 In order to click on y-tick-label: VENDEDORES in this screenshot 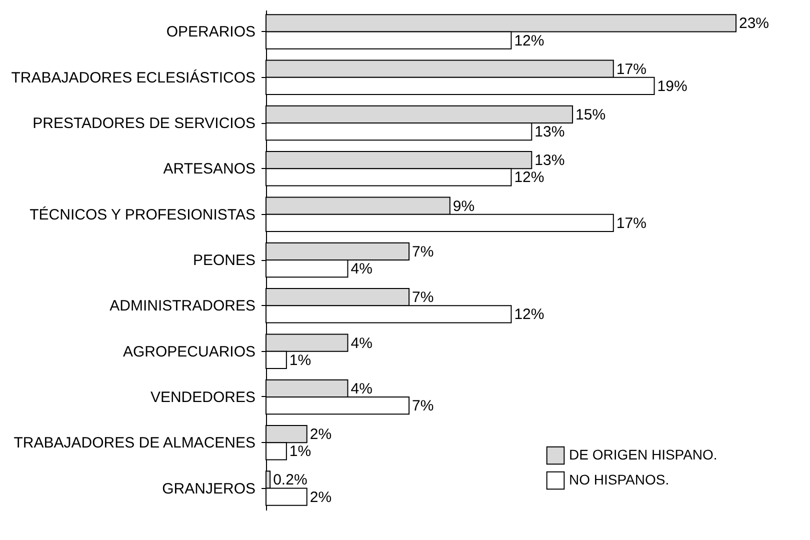, I will do `click(203, 397)`.